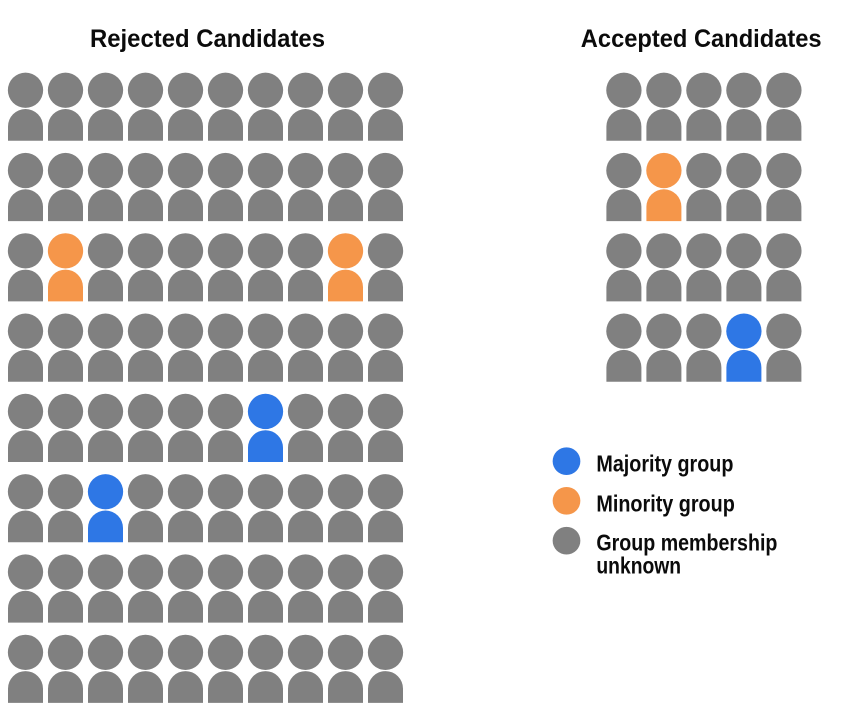 This screenshot has width=856, height=707. Describe the element at coordinates (665, 503) in the screenshot. I see `svg-text: Minority group` at that location.